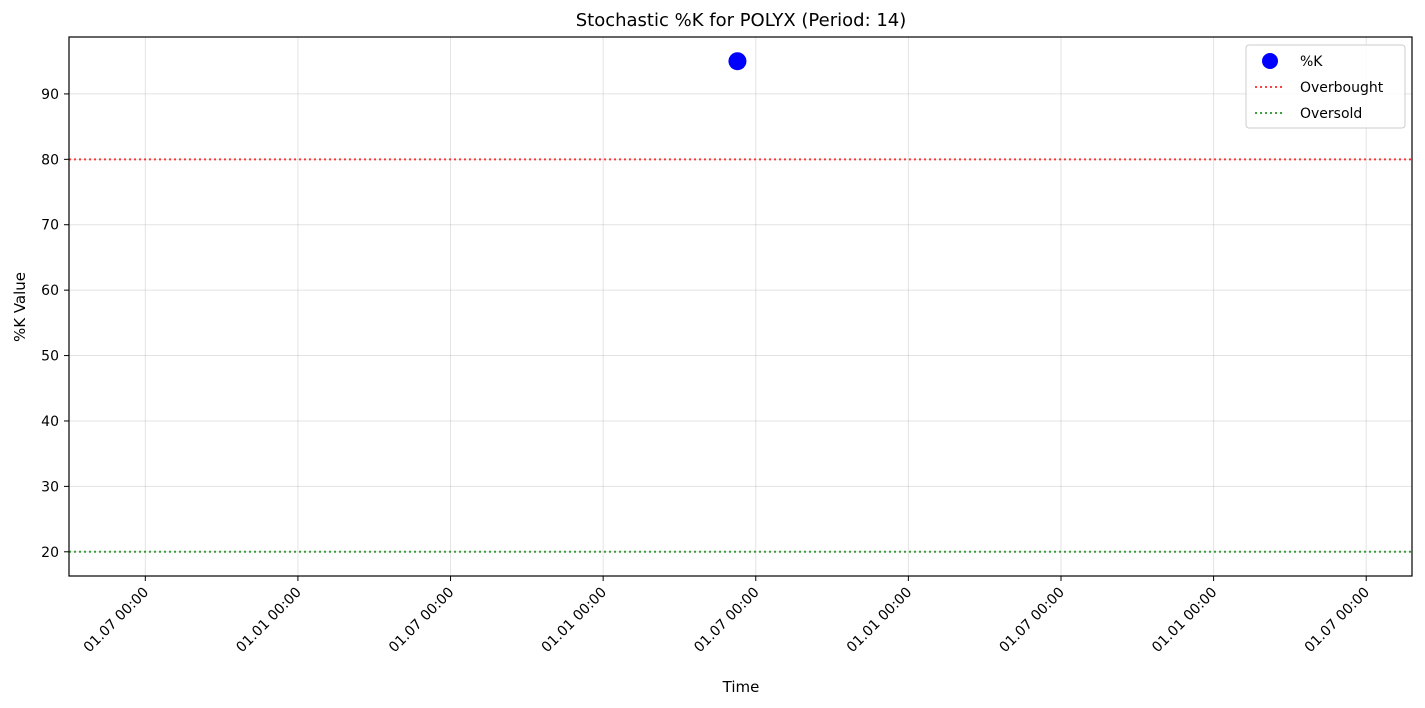 The height and width of the screenshot is (708, 1425). Describe the element at coordinates (741, 20) in the screenshot. I see `chart-title: Stochastic %K for POLYX (Period: 14)` at that location.